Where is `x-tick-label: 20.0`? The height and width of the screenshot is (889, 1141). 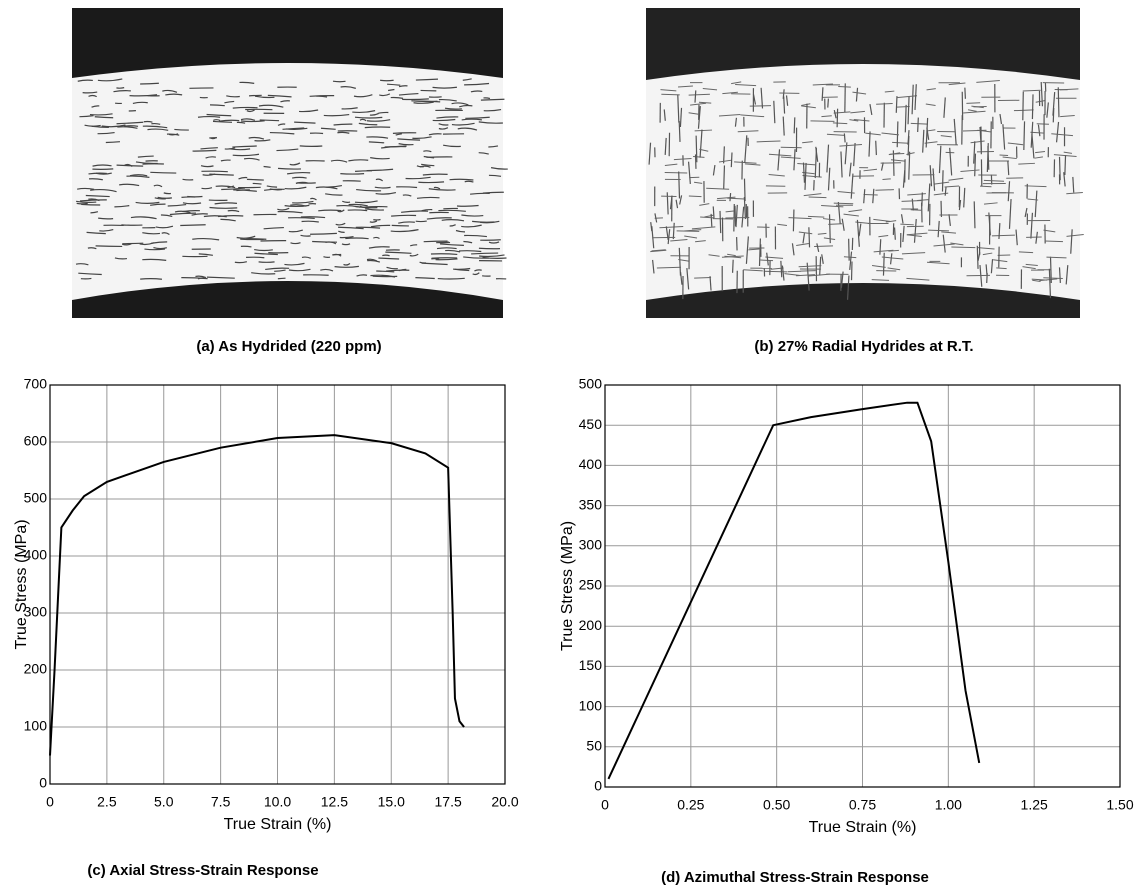
x-tick-label: 20.0 is located at coordinates (504, 802).